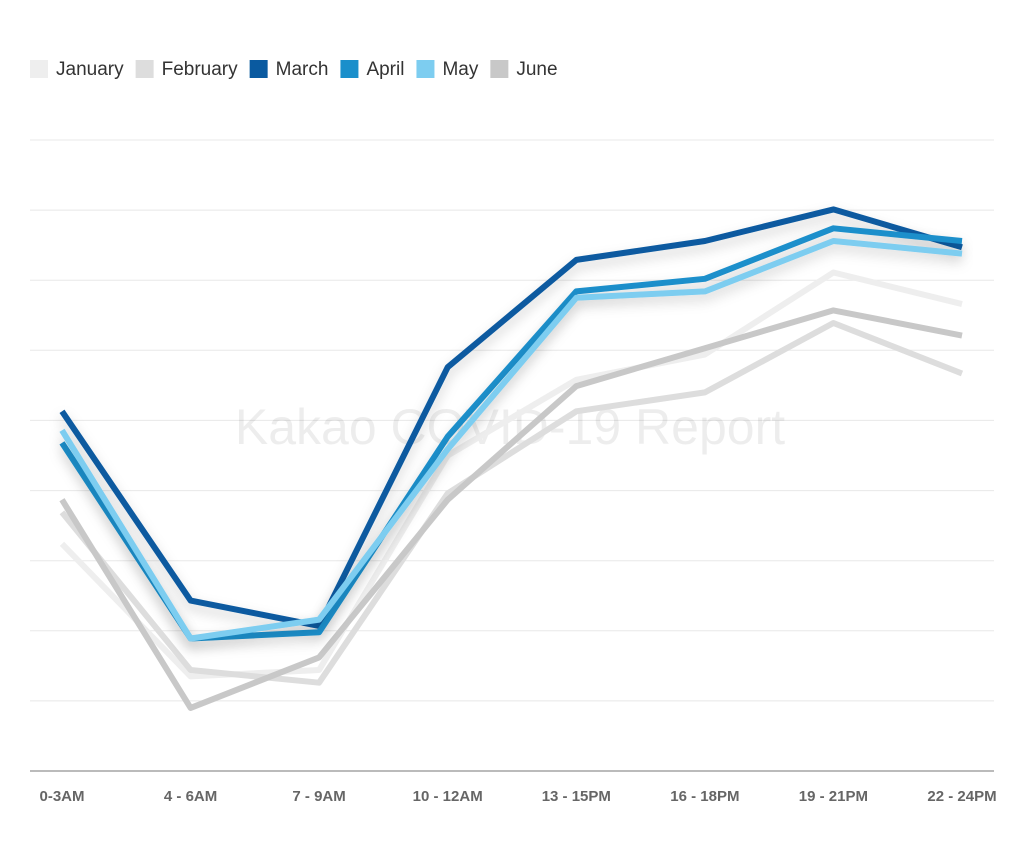  I want to click on legend-item-february: February, so click(187, 69).